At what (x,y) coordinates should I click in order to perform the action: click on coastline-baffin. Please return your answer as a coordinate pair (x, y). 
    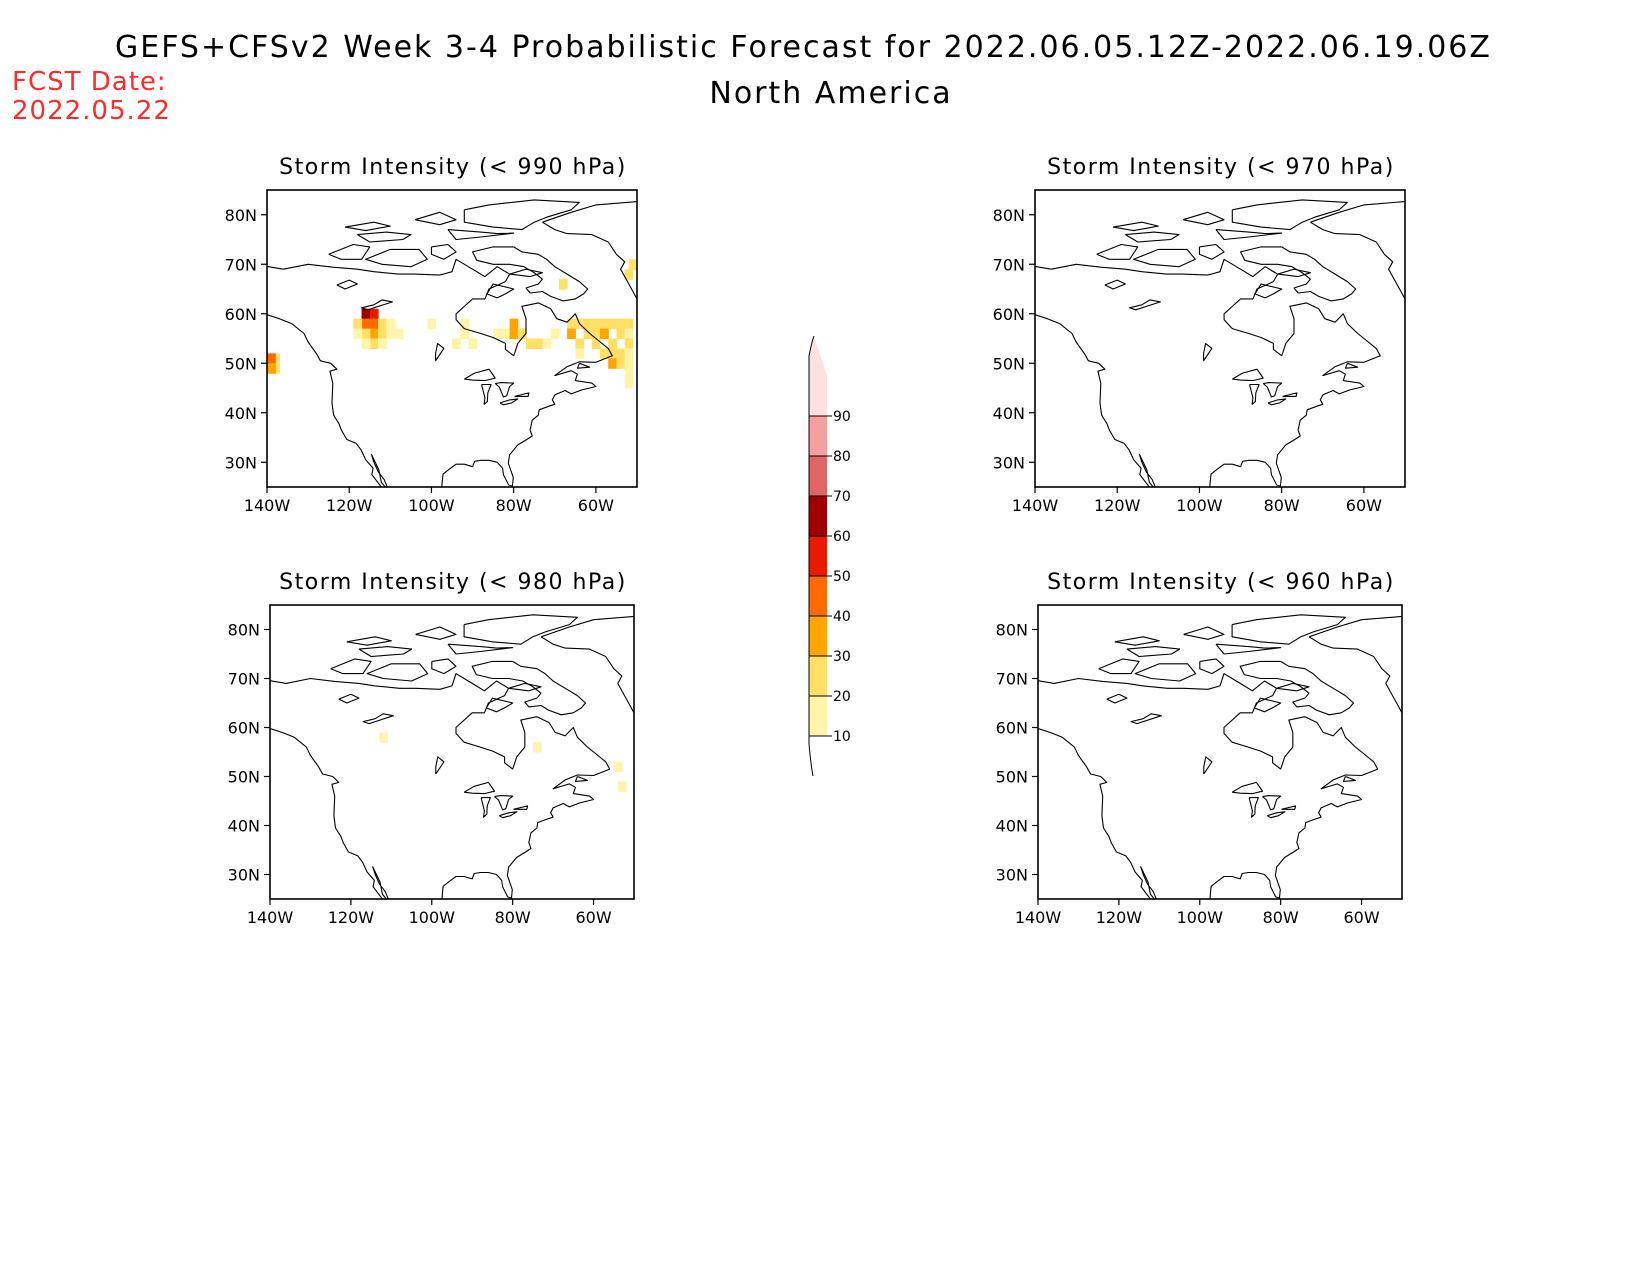
    Looking at the image, I should click on (1298, 274).